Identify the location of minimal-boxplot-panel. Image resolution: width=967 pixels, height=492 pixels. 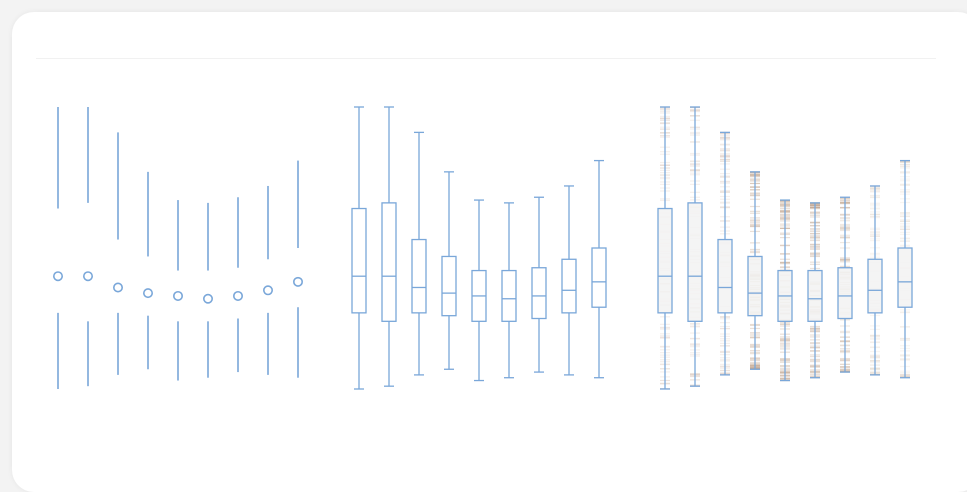
(177, 248).